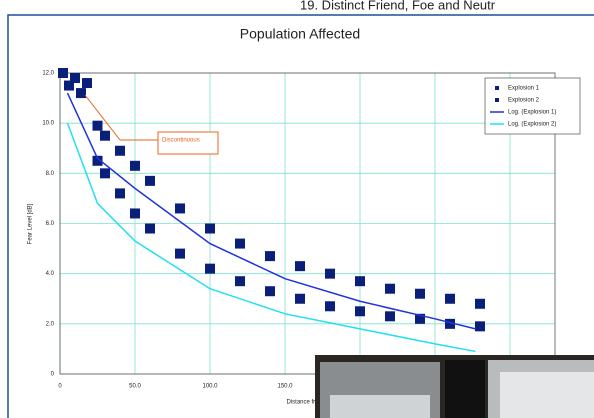 This screenshot has height=418, width=594. Describe the element at coordinates (181, 141) in the screenshot. I see `callout-text: Discontinuous` at that location.